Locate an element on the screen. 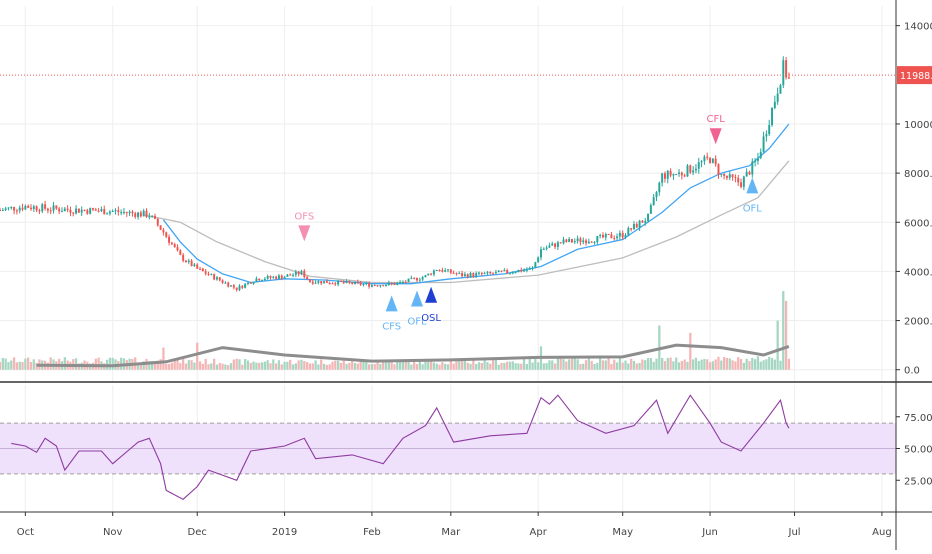 The height and width of the screenshot is (554, 932). time-tick-label: Mar is located at coordinates (451, 532).